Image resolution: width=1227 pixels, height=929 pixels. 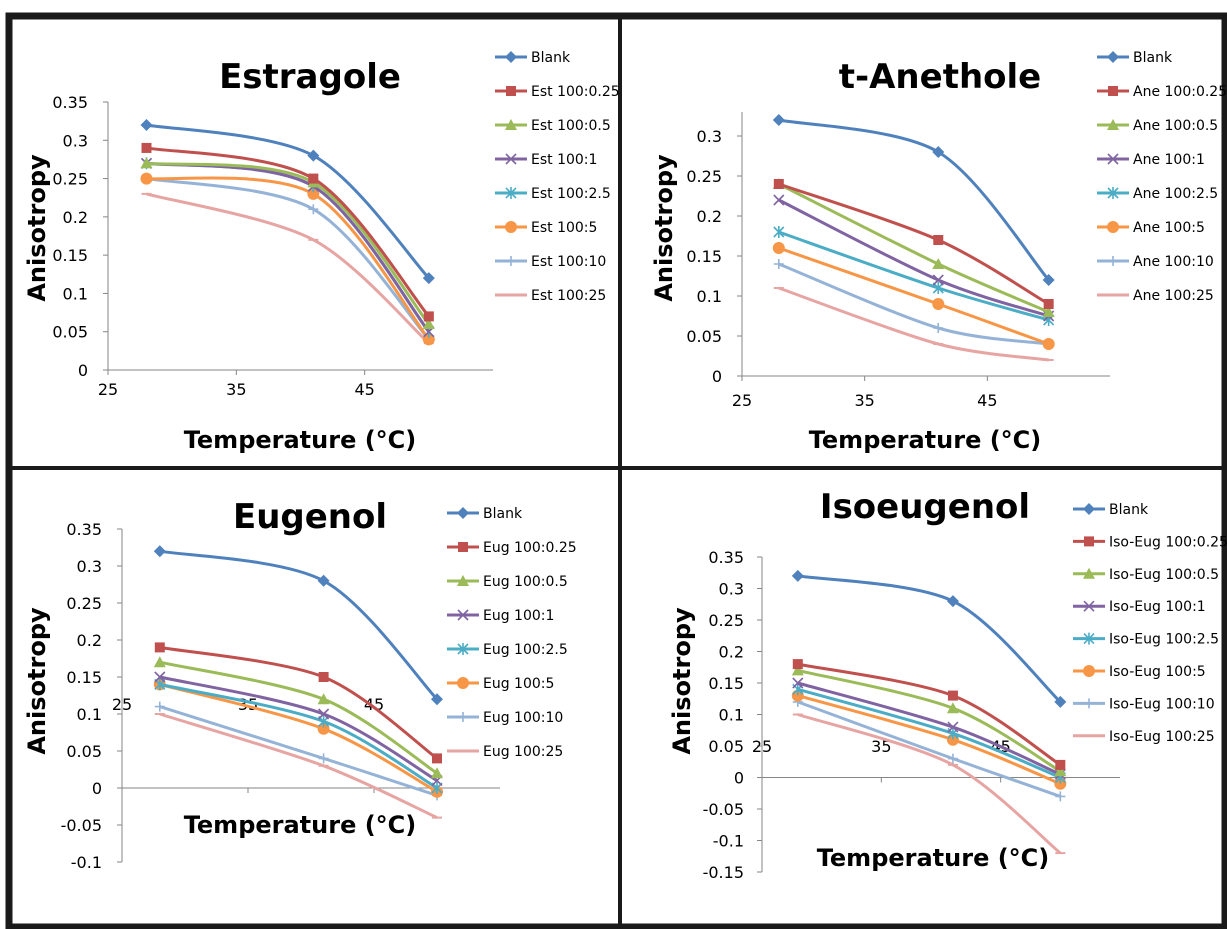 I want to click on legend-item: Eug 100:5, so click(x=500, y=684).